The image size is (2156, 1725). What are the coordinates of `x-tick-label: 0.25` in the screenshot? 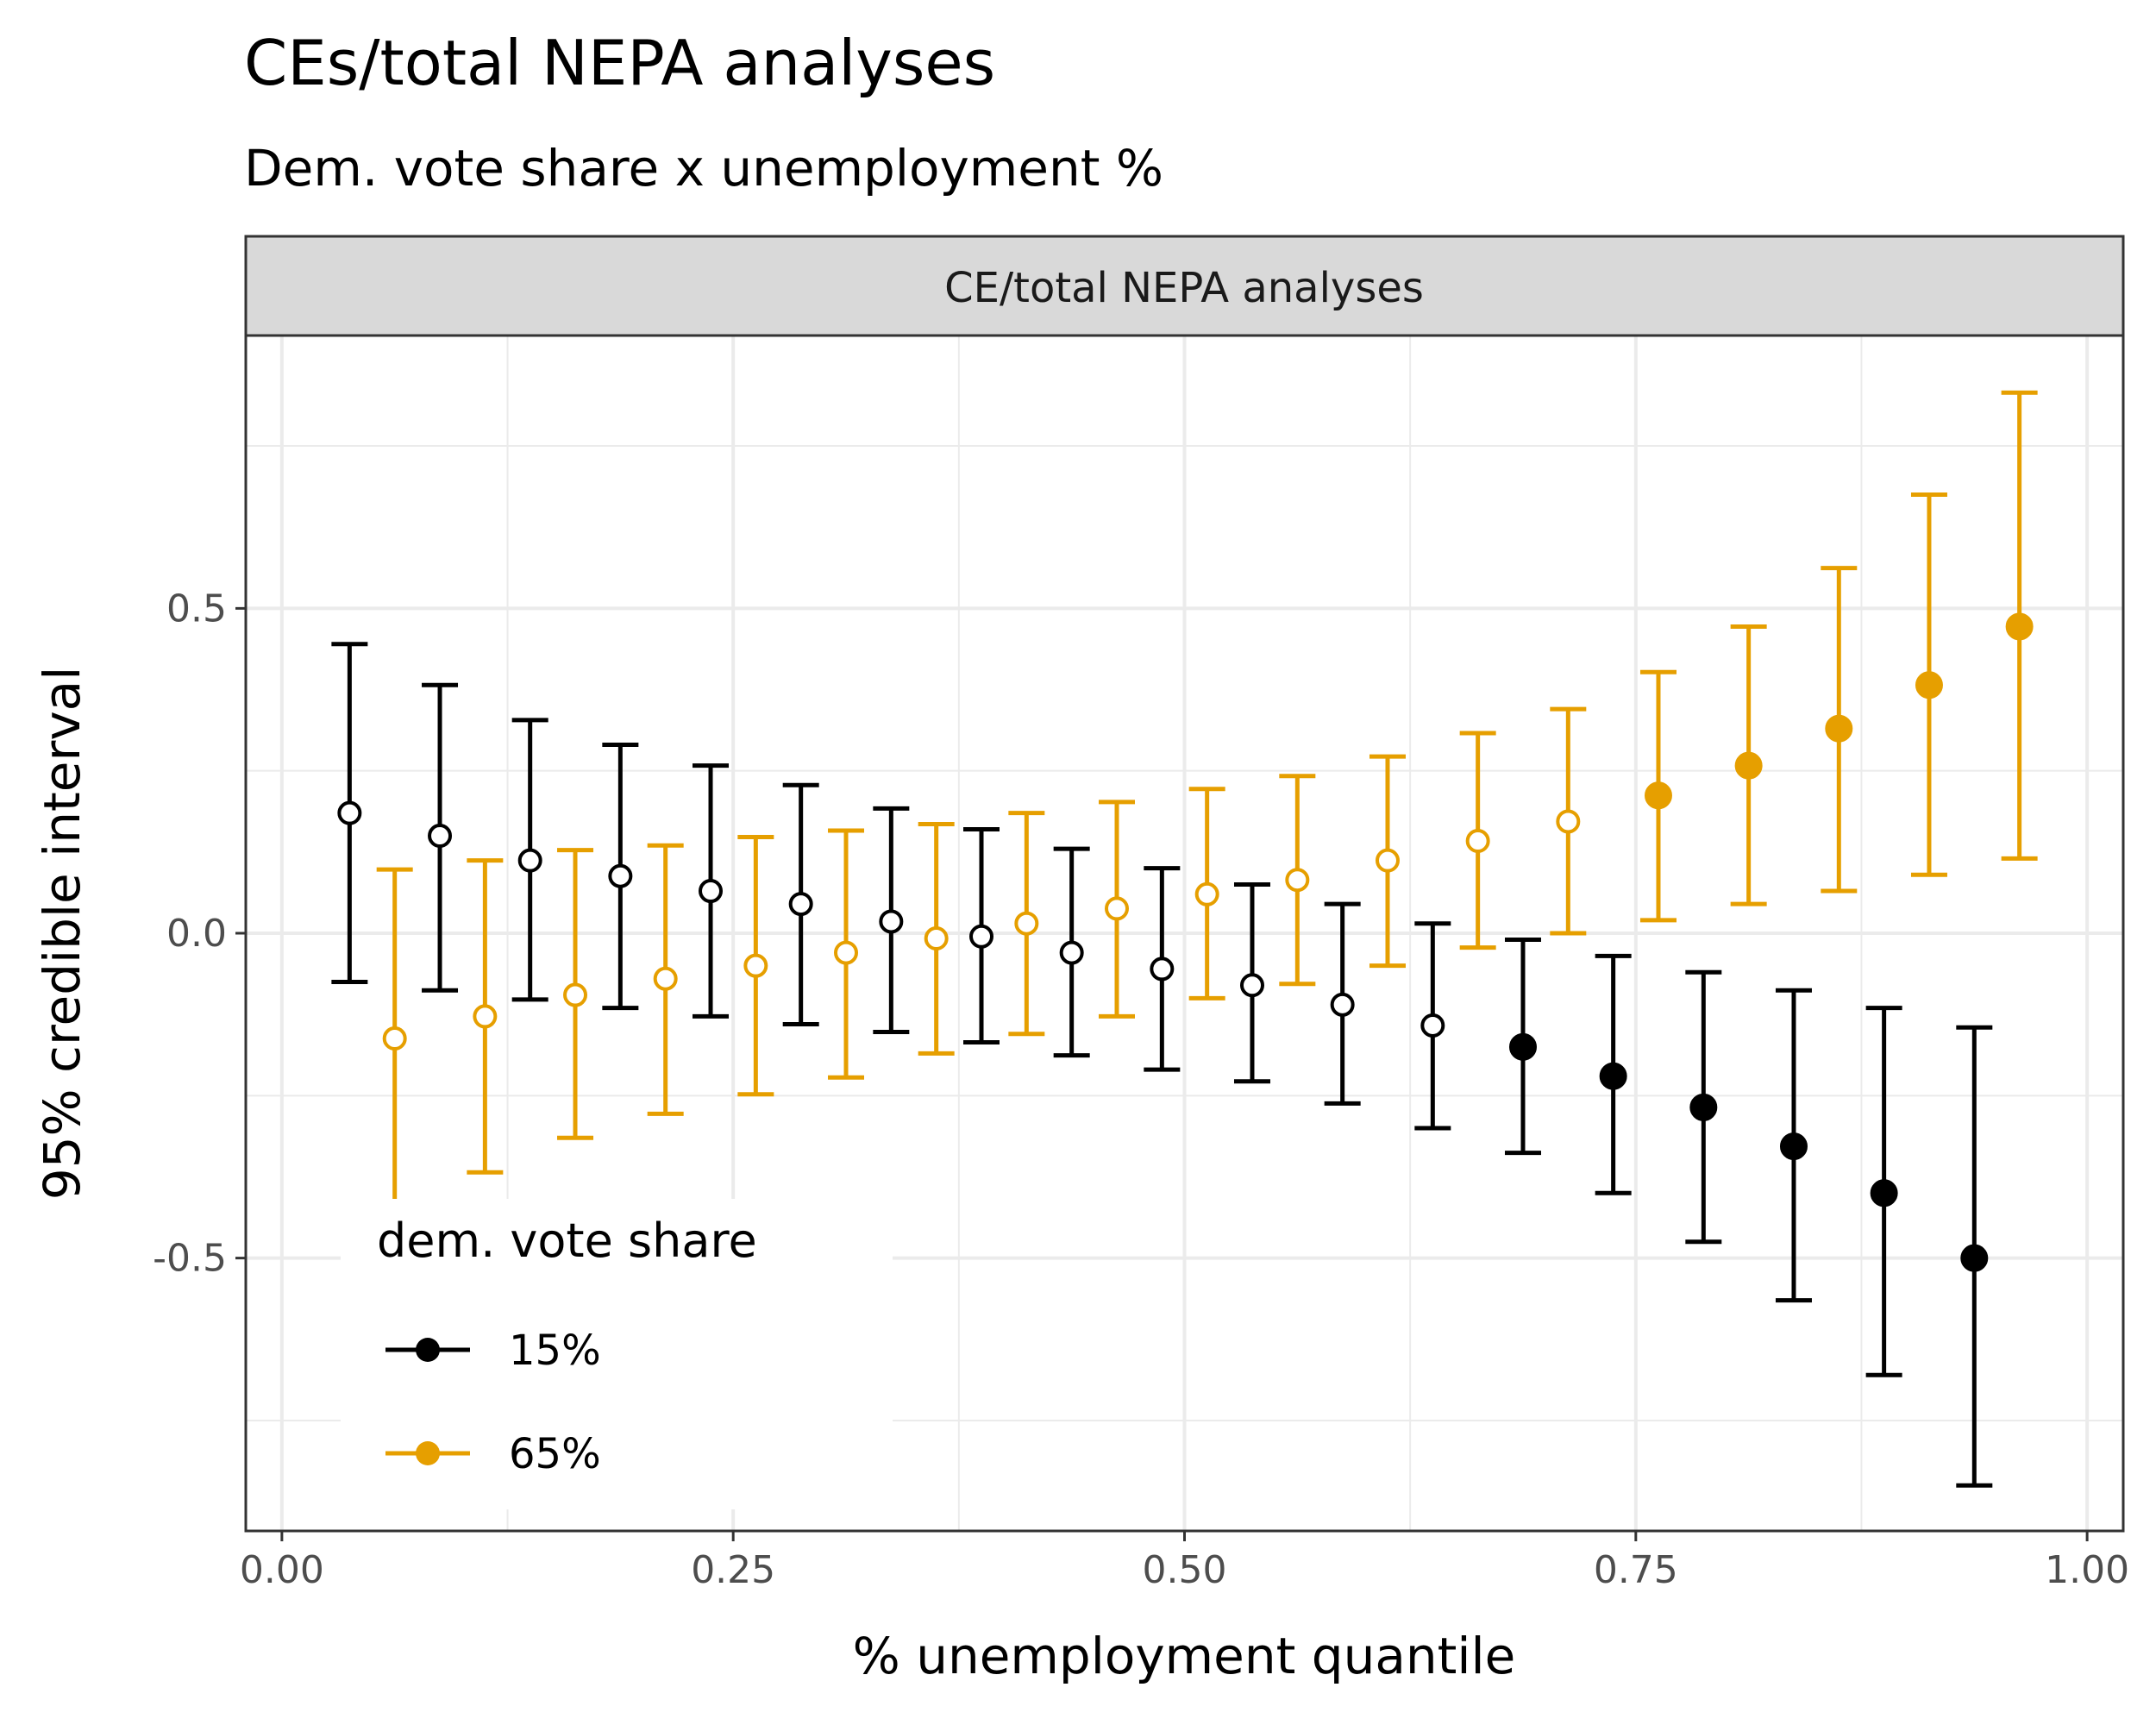 It's located at (733, 1570).